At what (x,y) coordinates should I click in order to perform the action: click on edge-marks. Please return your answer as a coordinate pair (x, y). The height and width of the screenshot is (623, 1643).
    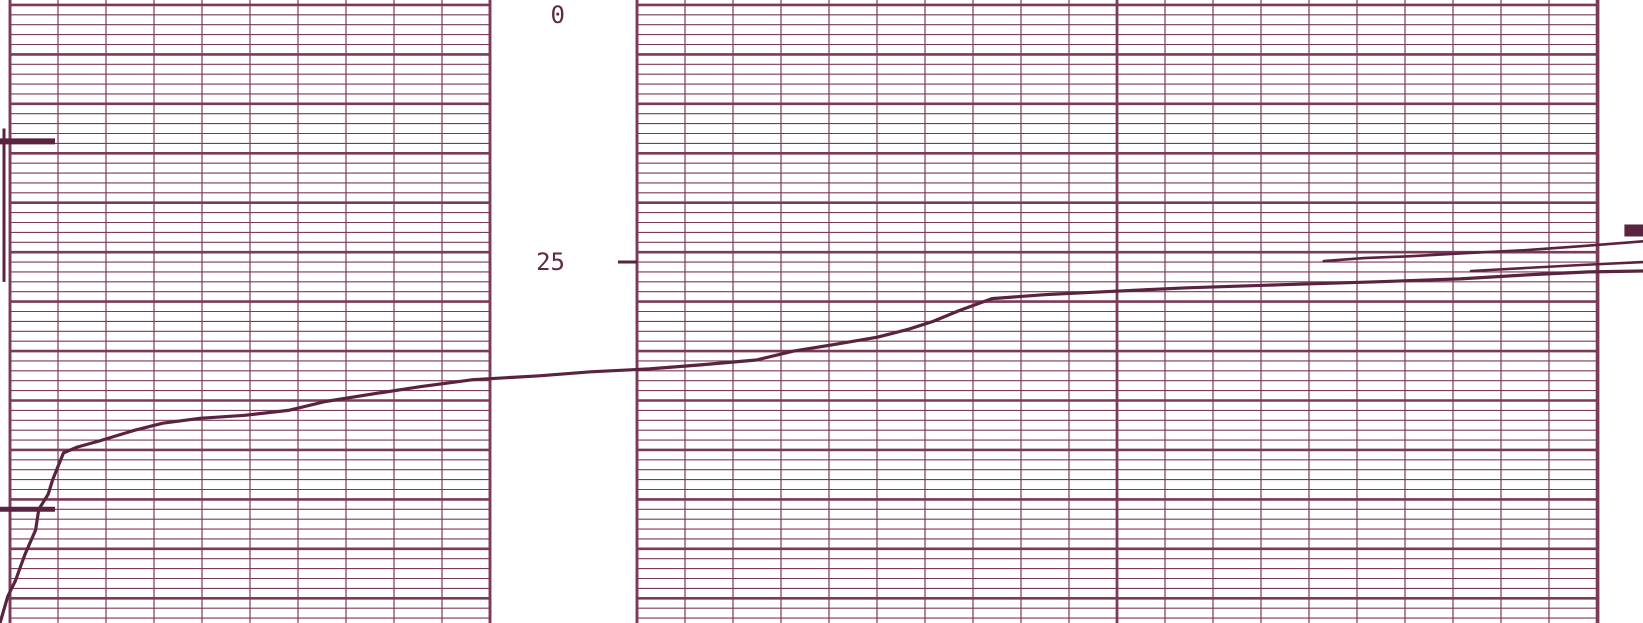
    Looking at the image, I should click on (27, 320).